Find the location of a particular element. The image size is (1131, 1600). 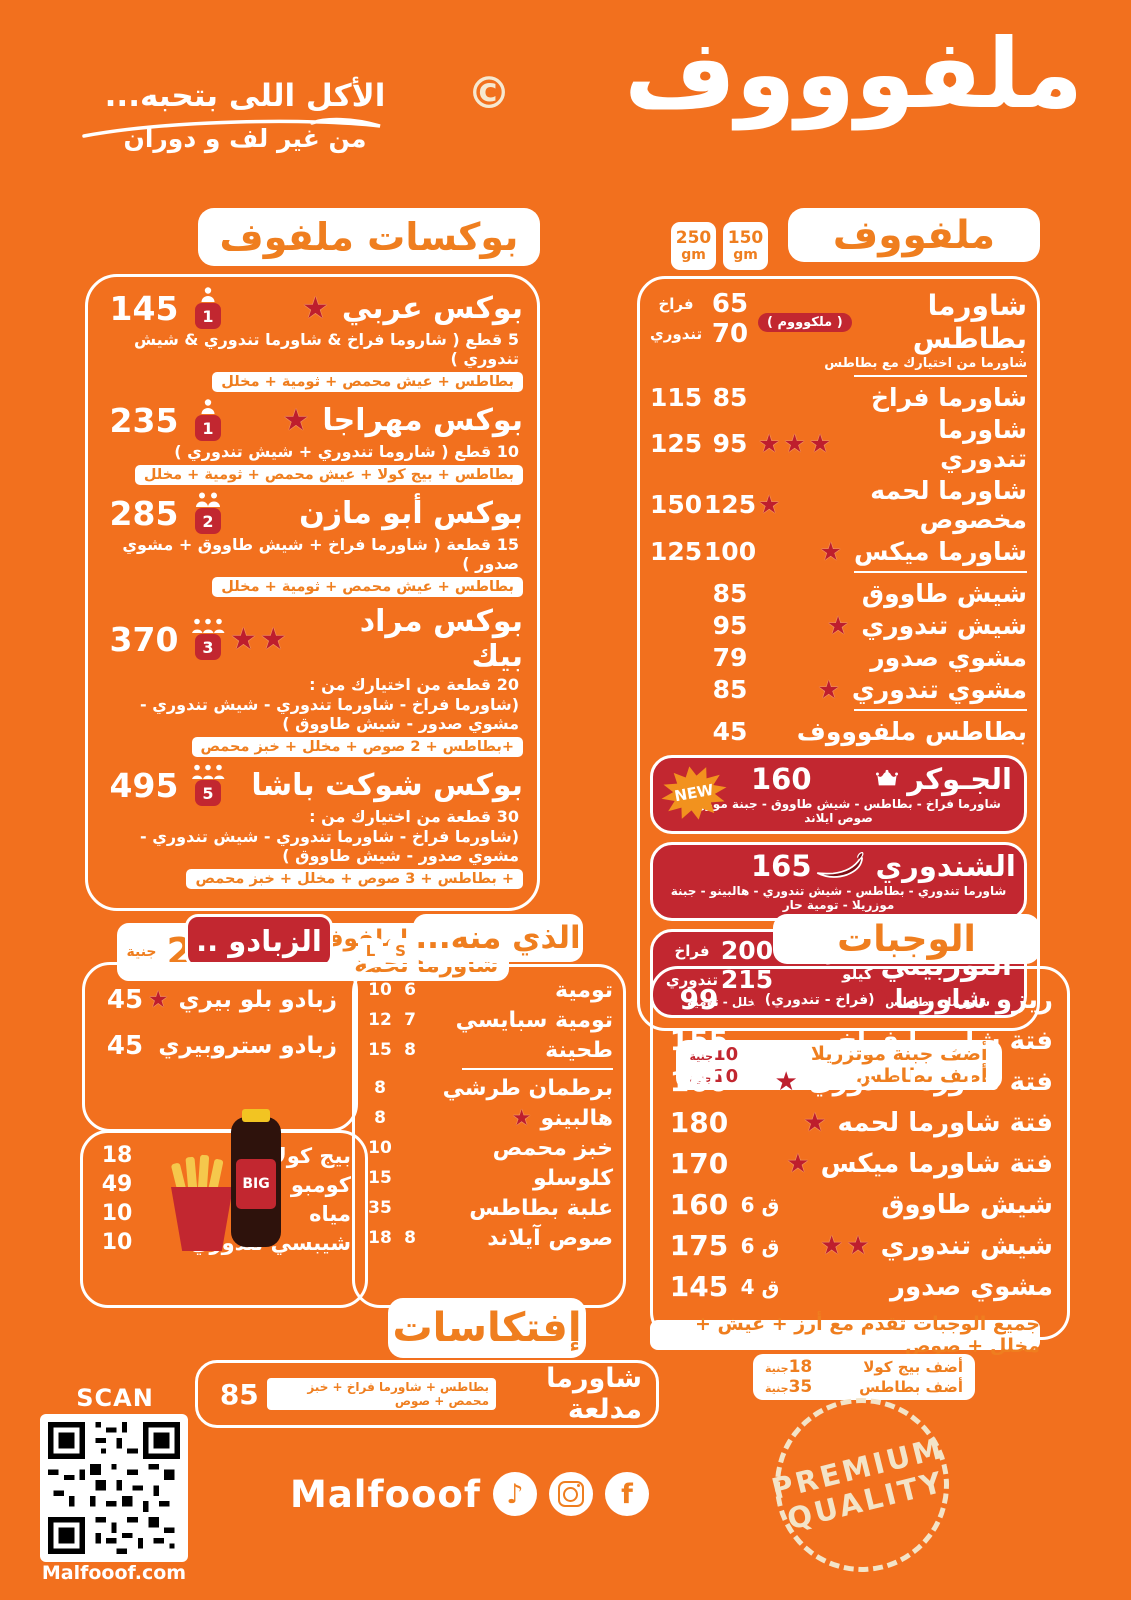

variant-label: فراخ is located at coordinates (676, 304).